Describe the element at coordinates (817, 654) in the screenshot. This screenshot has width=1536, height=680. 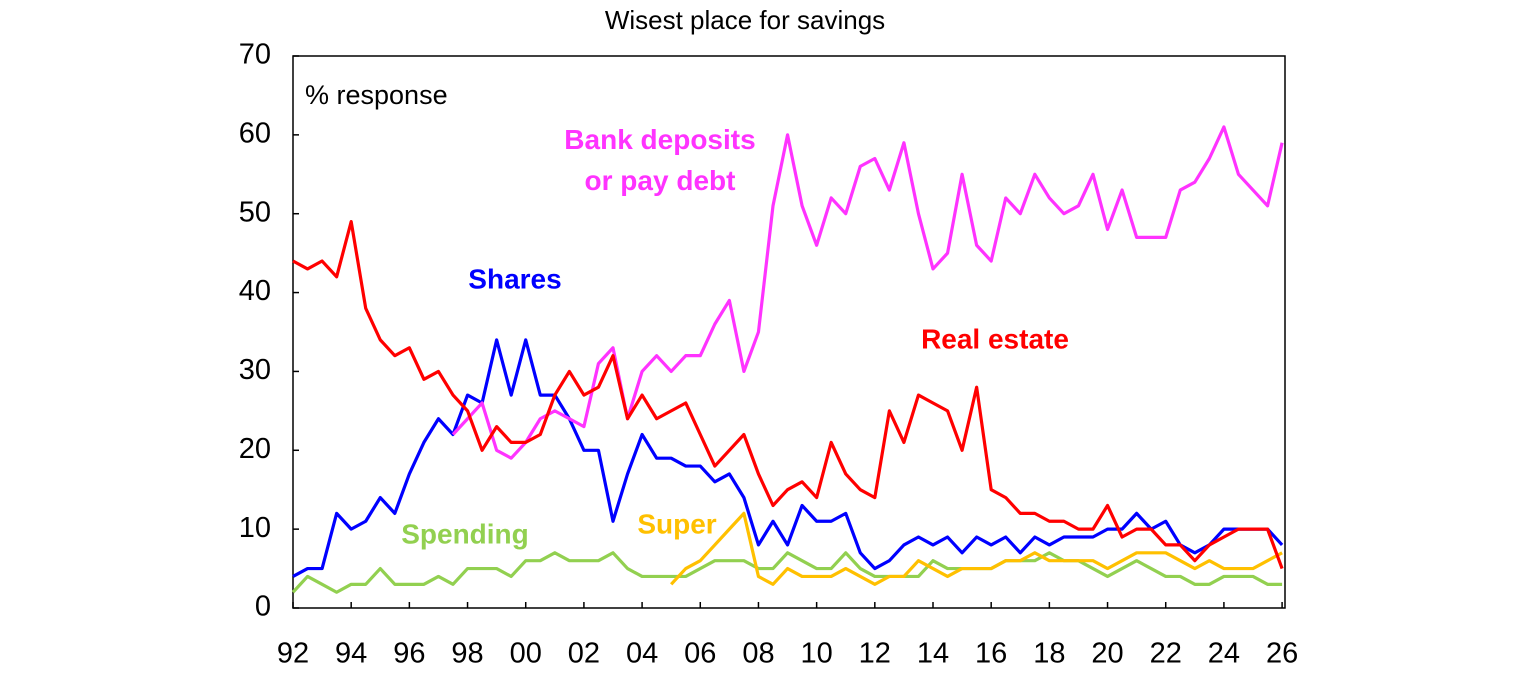
I see `x-tick-label: 10` at that location.